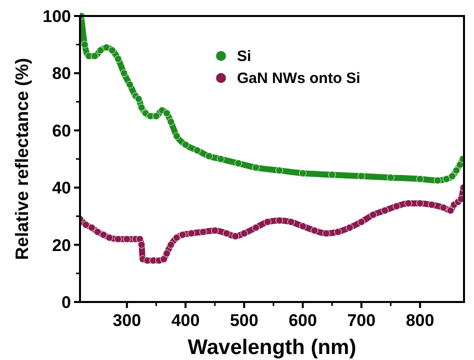  Describe the element at coordinates (420, 320) in the screenshot. I see `x-tick-label: 800` at that location.